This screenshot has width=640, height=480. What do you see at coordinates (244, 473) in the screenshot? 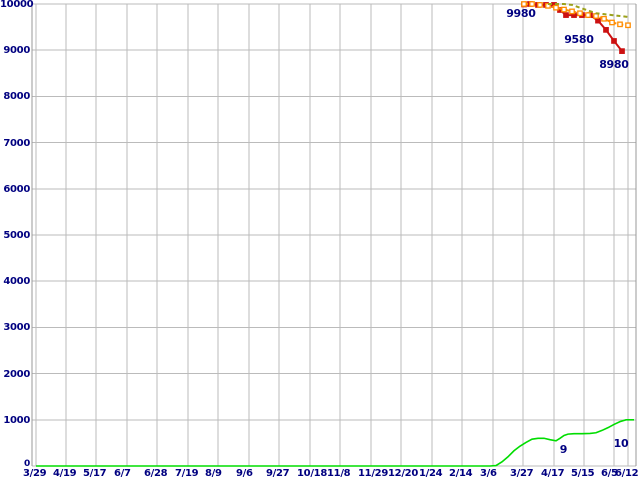
I see `x-tick-label: 9/6` at bounding box center [244, 473].